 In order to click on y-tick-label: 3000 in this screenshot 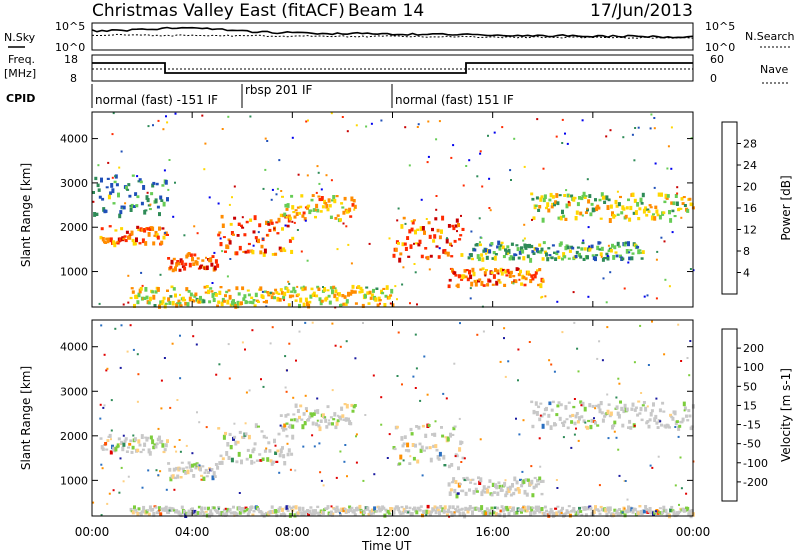, I will do `click(74, 391)`.